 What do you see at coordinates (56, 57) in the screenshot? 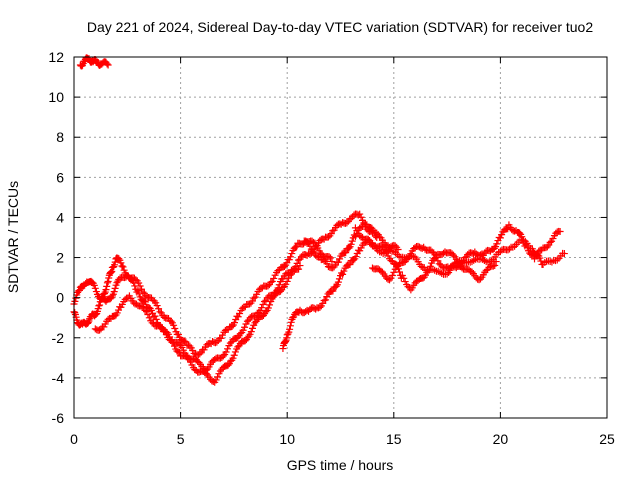
I see `y-tick-label: 12` at bounding box center [56, 57].